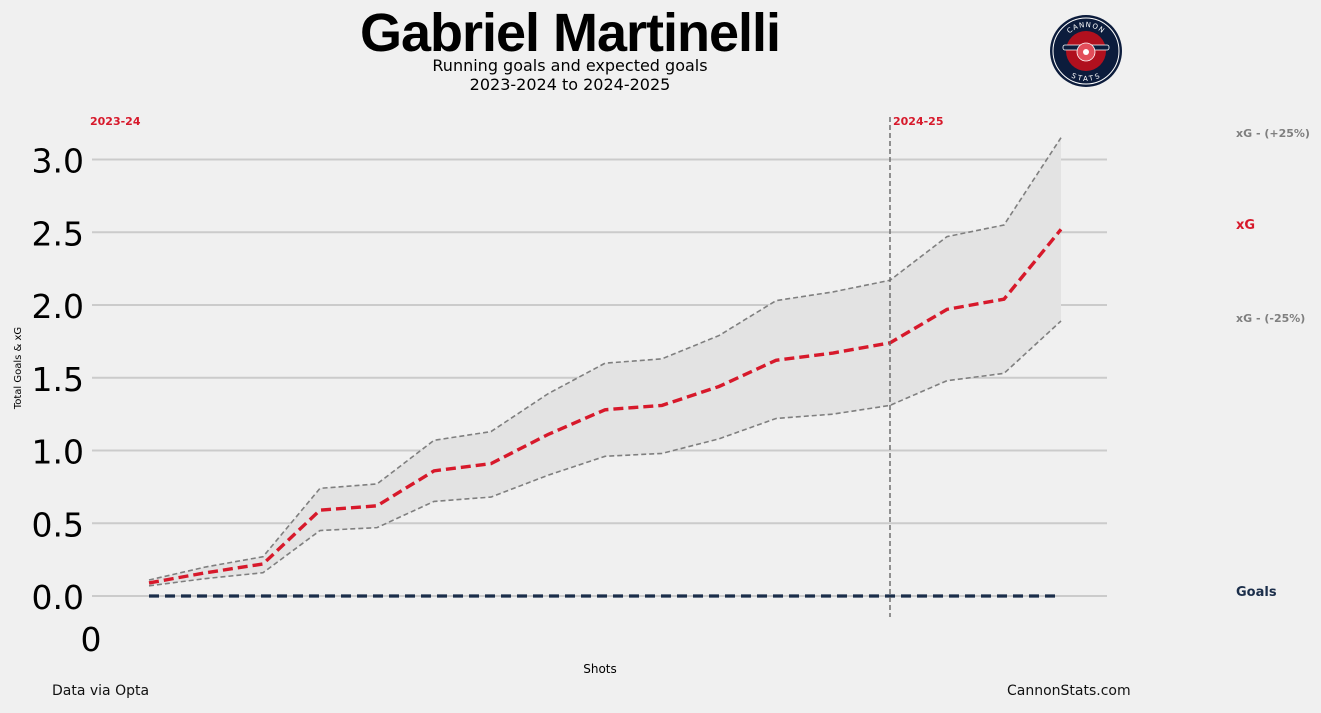 This screenshot has height=713, width=1321. What do you see at coordinates (18, 368) in the screenshot?
I see `y-axis-label: Total Goals & xG` at bounding box center [18, 368].